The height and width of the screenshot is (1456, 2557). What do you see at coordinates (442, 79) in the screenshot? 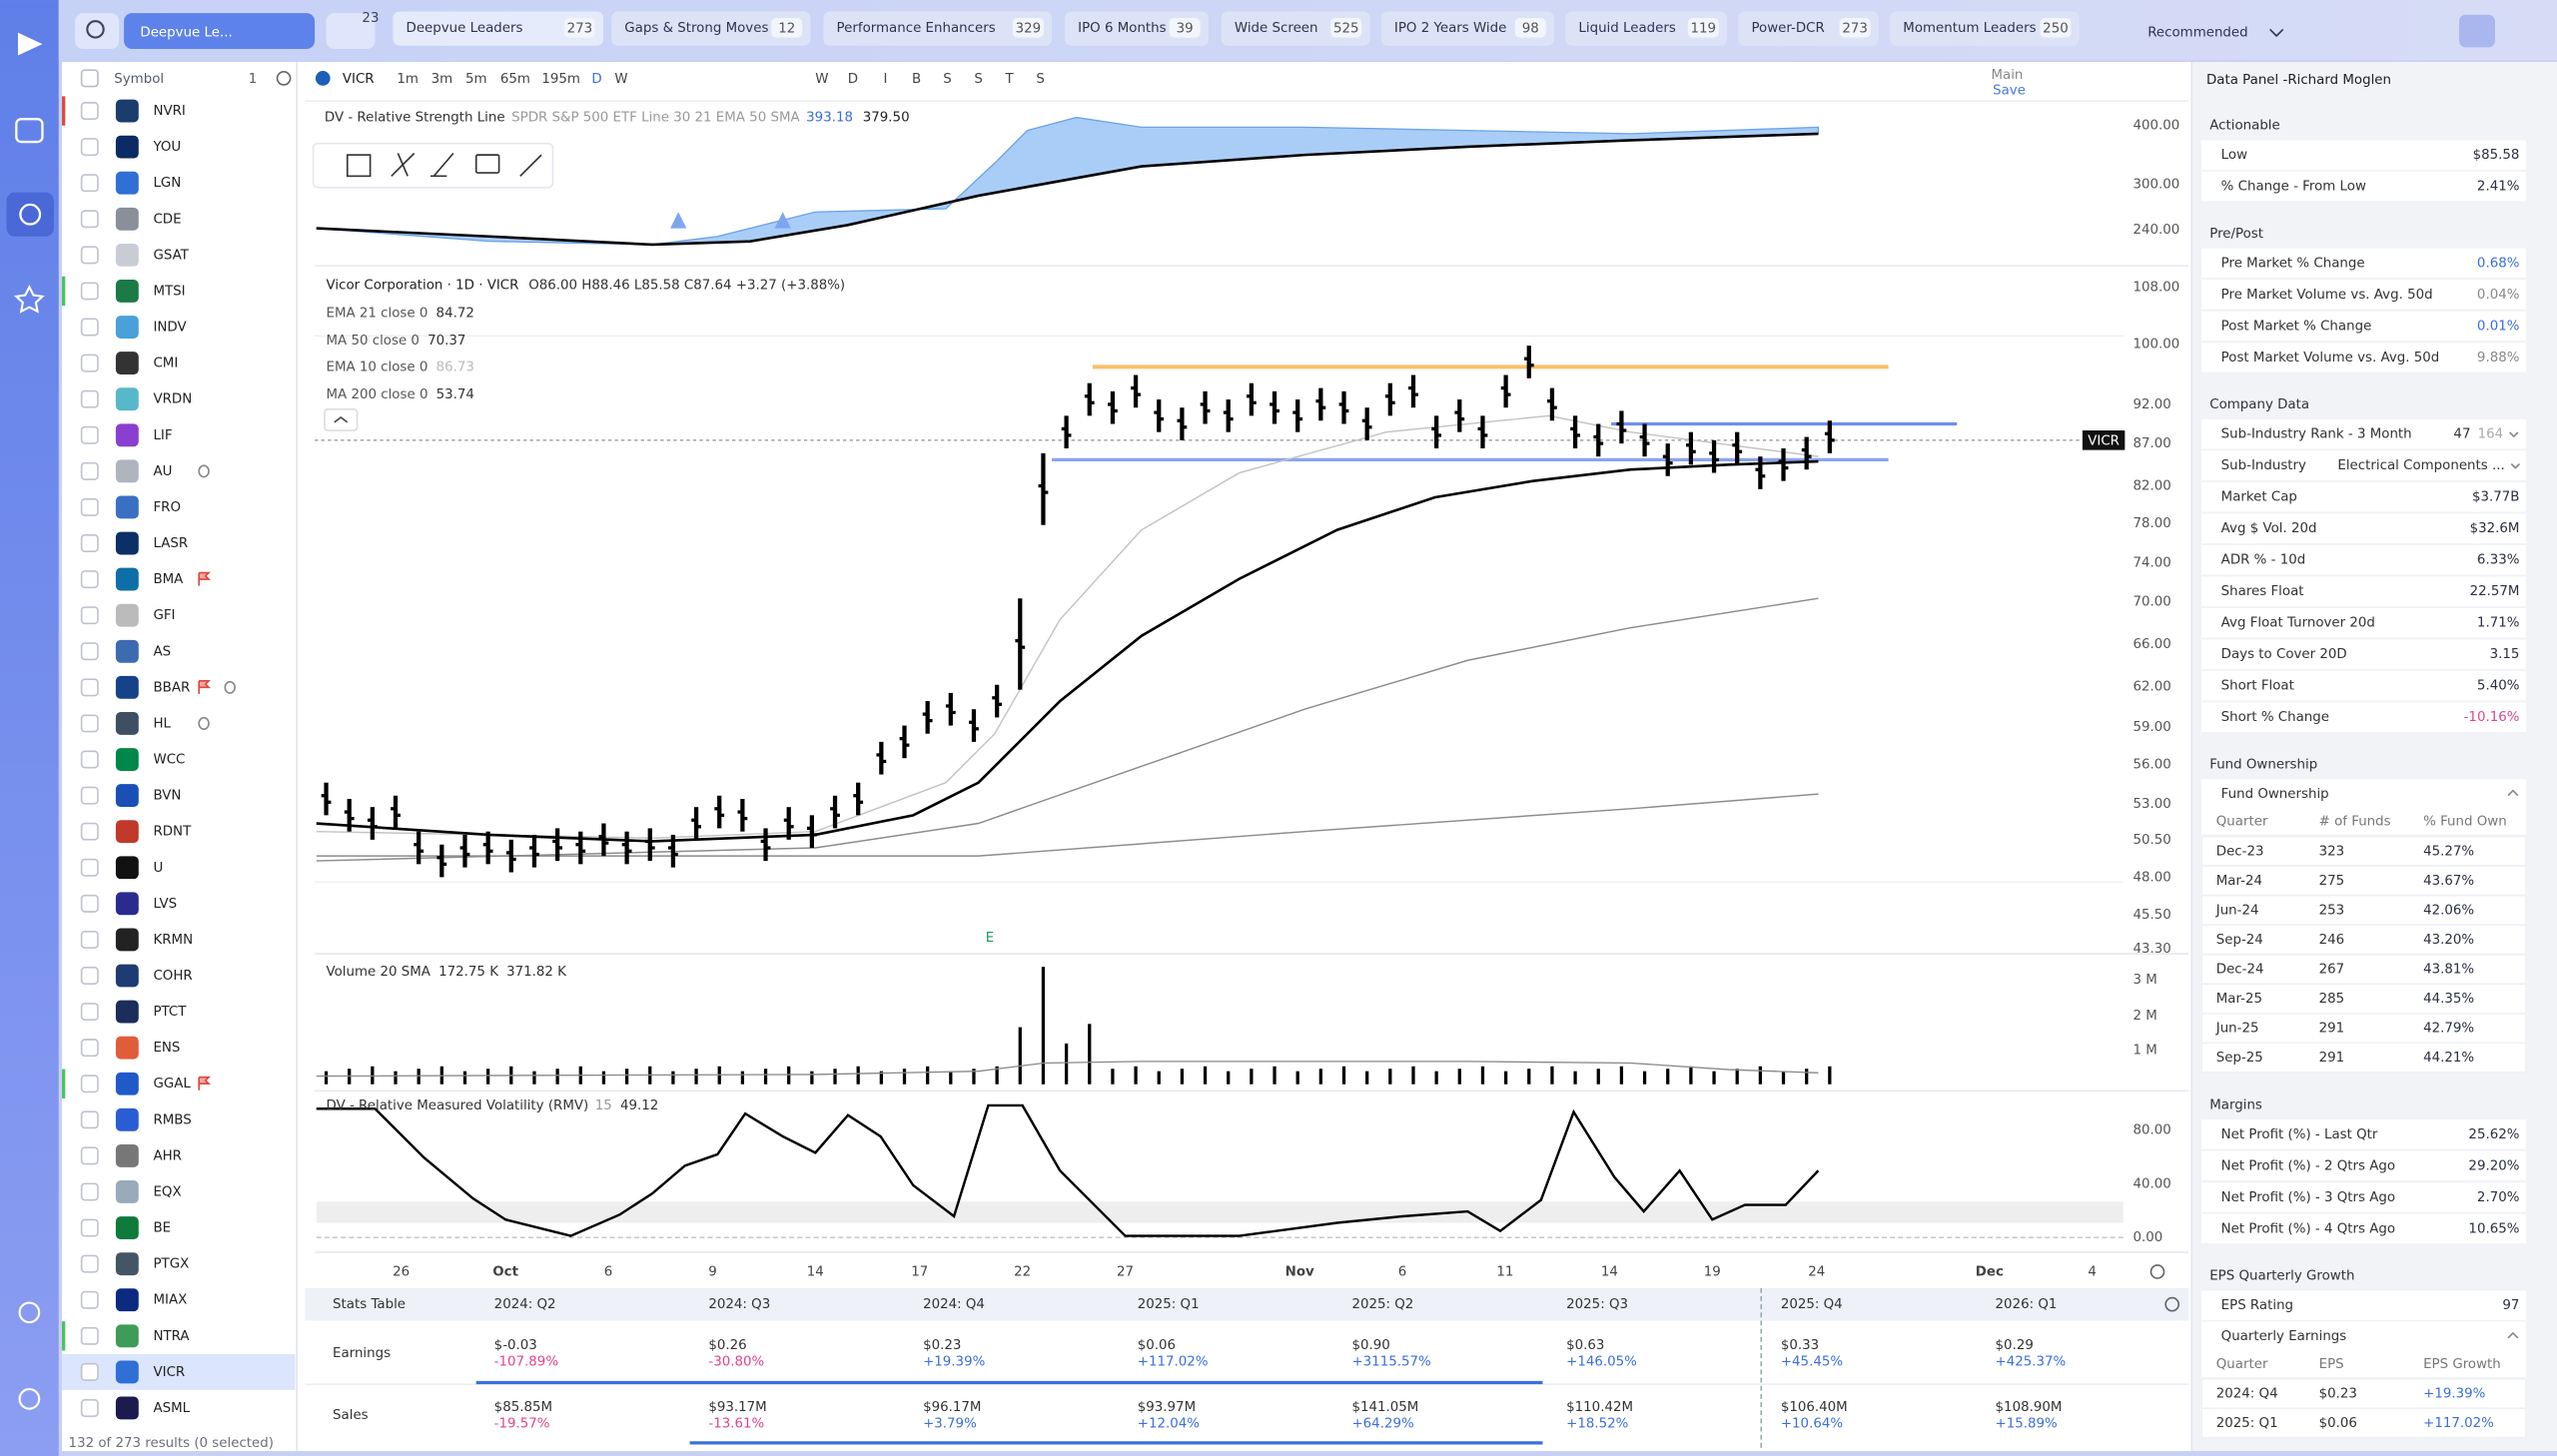
I see `interval-button: 3m` at bounding box center [442, 79].